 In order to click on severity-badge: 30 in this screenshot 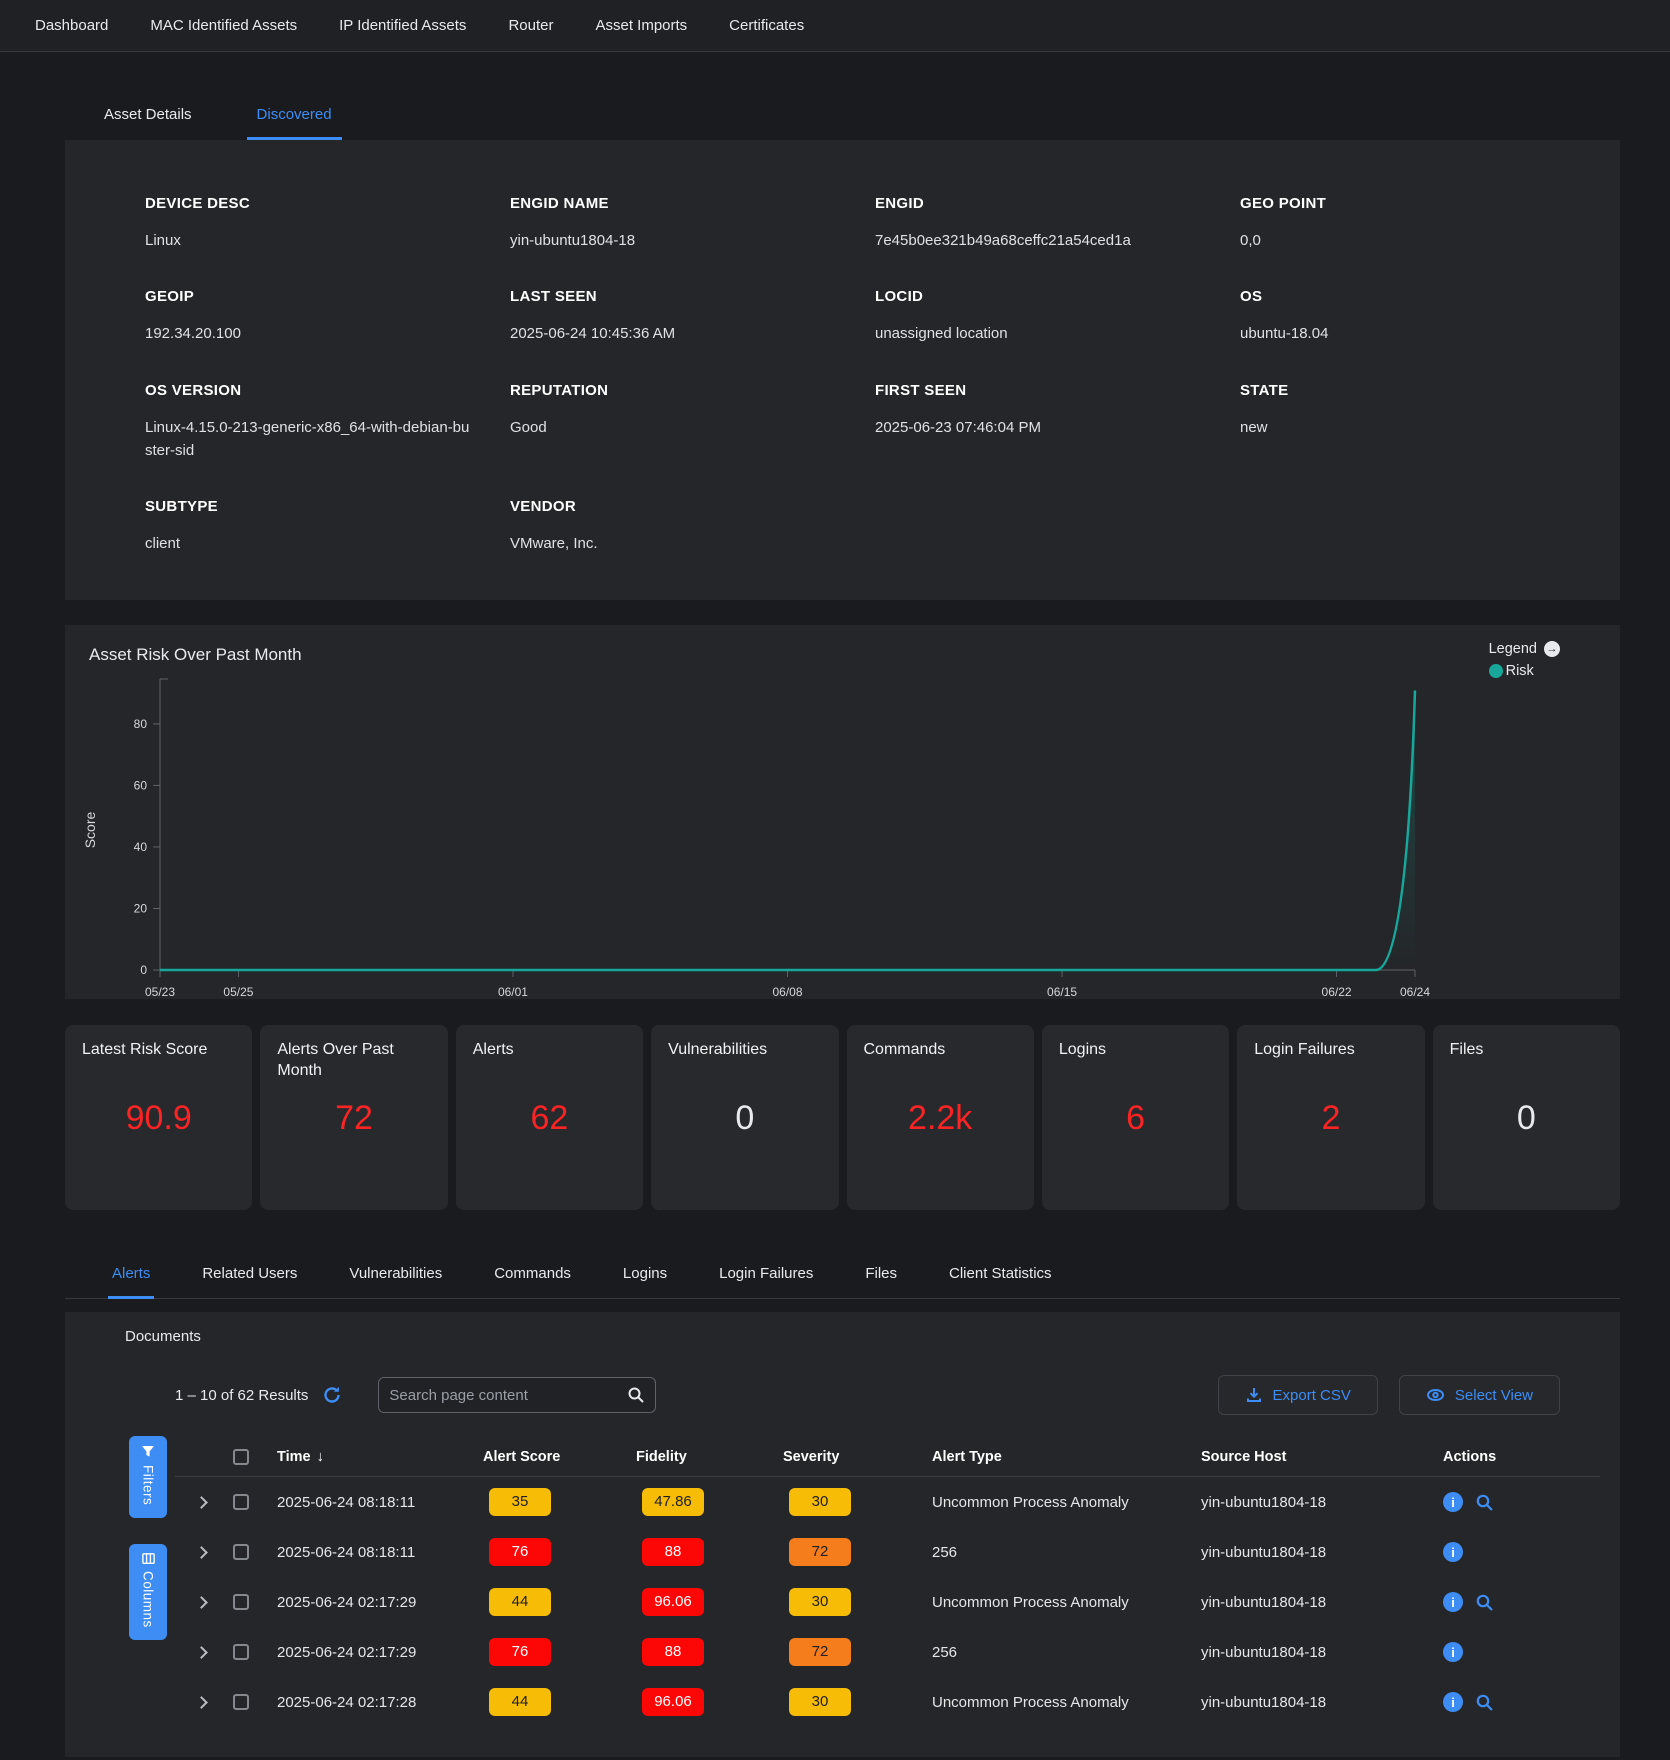, I will do `click(820, 1602)`.